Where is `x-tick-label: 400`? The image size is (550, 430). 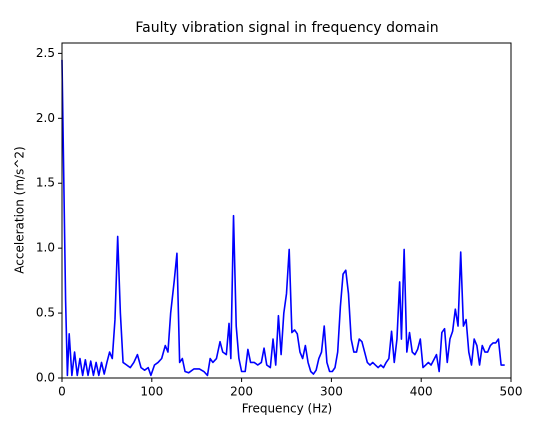
x-tick-label: 400 is located at coordinates (421, 392).